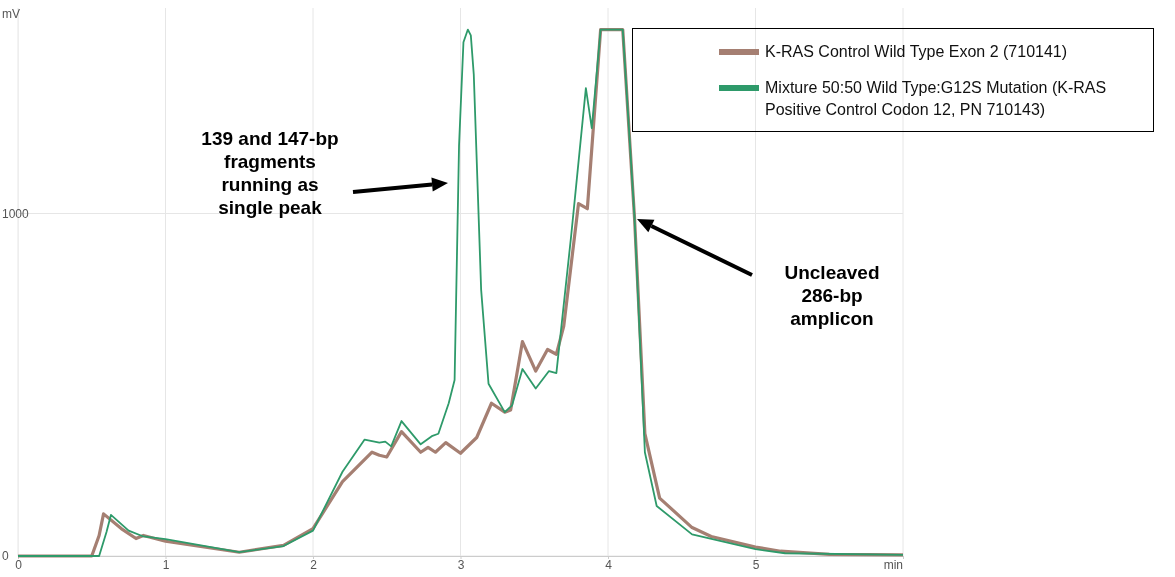  I want to click on x-tick-label: 5, so click(756, 564).